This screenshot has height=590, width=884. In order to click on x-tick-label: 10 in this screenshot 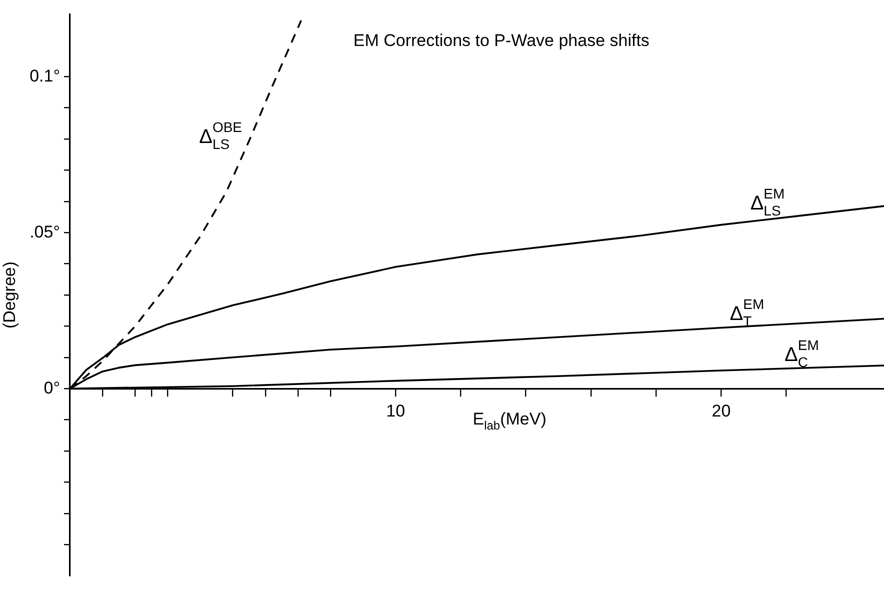, I will do `click(396, 410)`.